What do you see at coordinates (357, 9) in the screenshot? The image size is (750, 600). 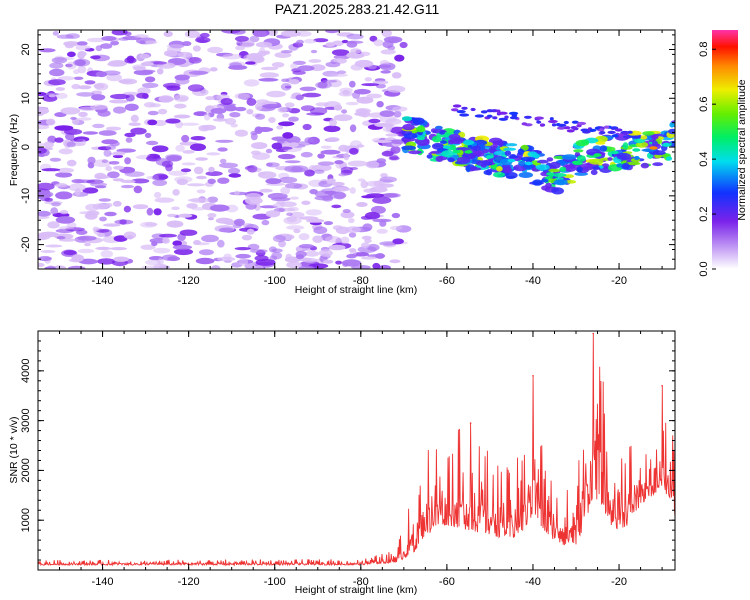 I see `chart-title: PAZ1.2025.283.21.42.G11` at bounding box center [357, 9].